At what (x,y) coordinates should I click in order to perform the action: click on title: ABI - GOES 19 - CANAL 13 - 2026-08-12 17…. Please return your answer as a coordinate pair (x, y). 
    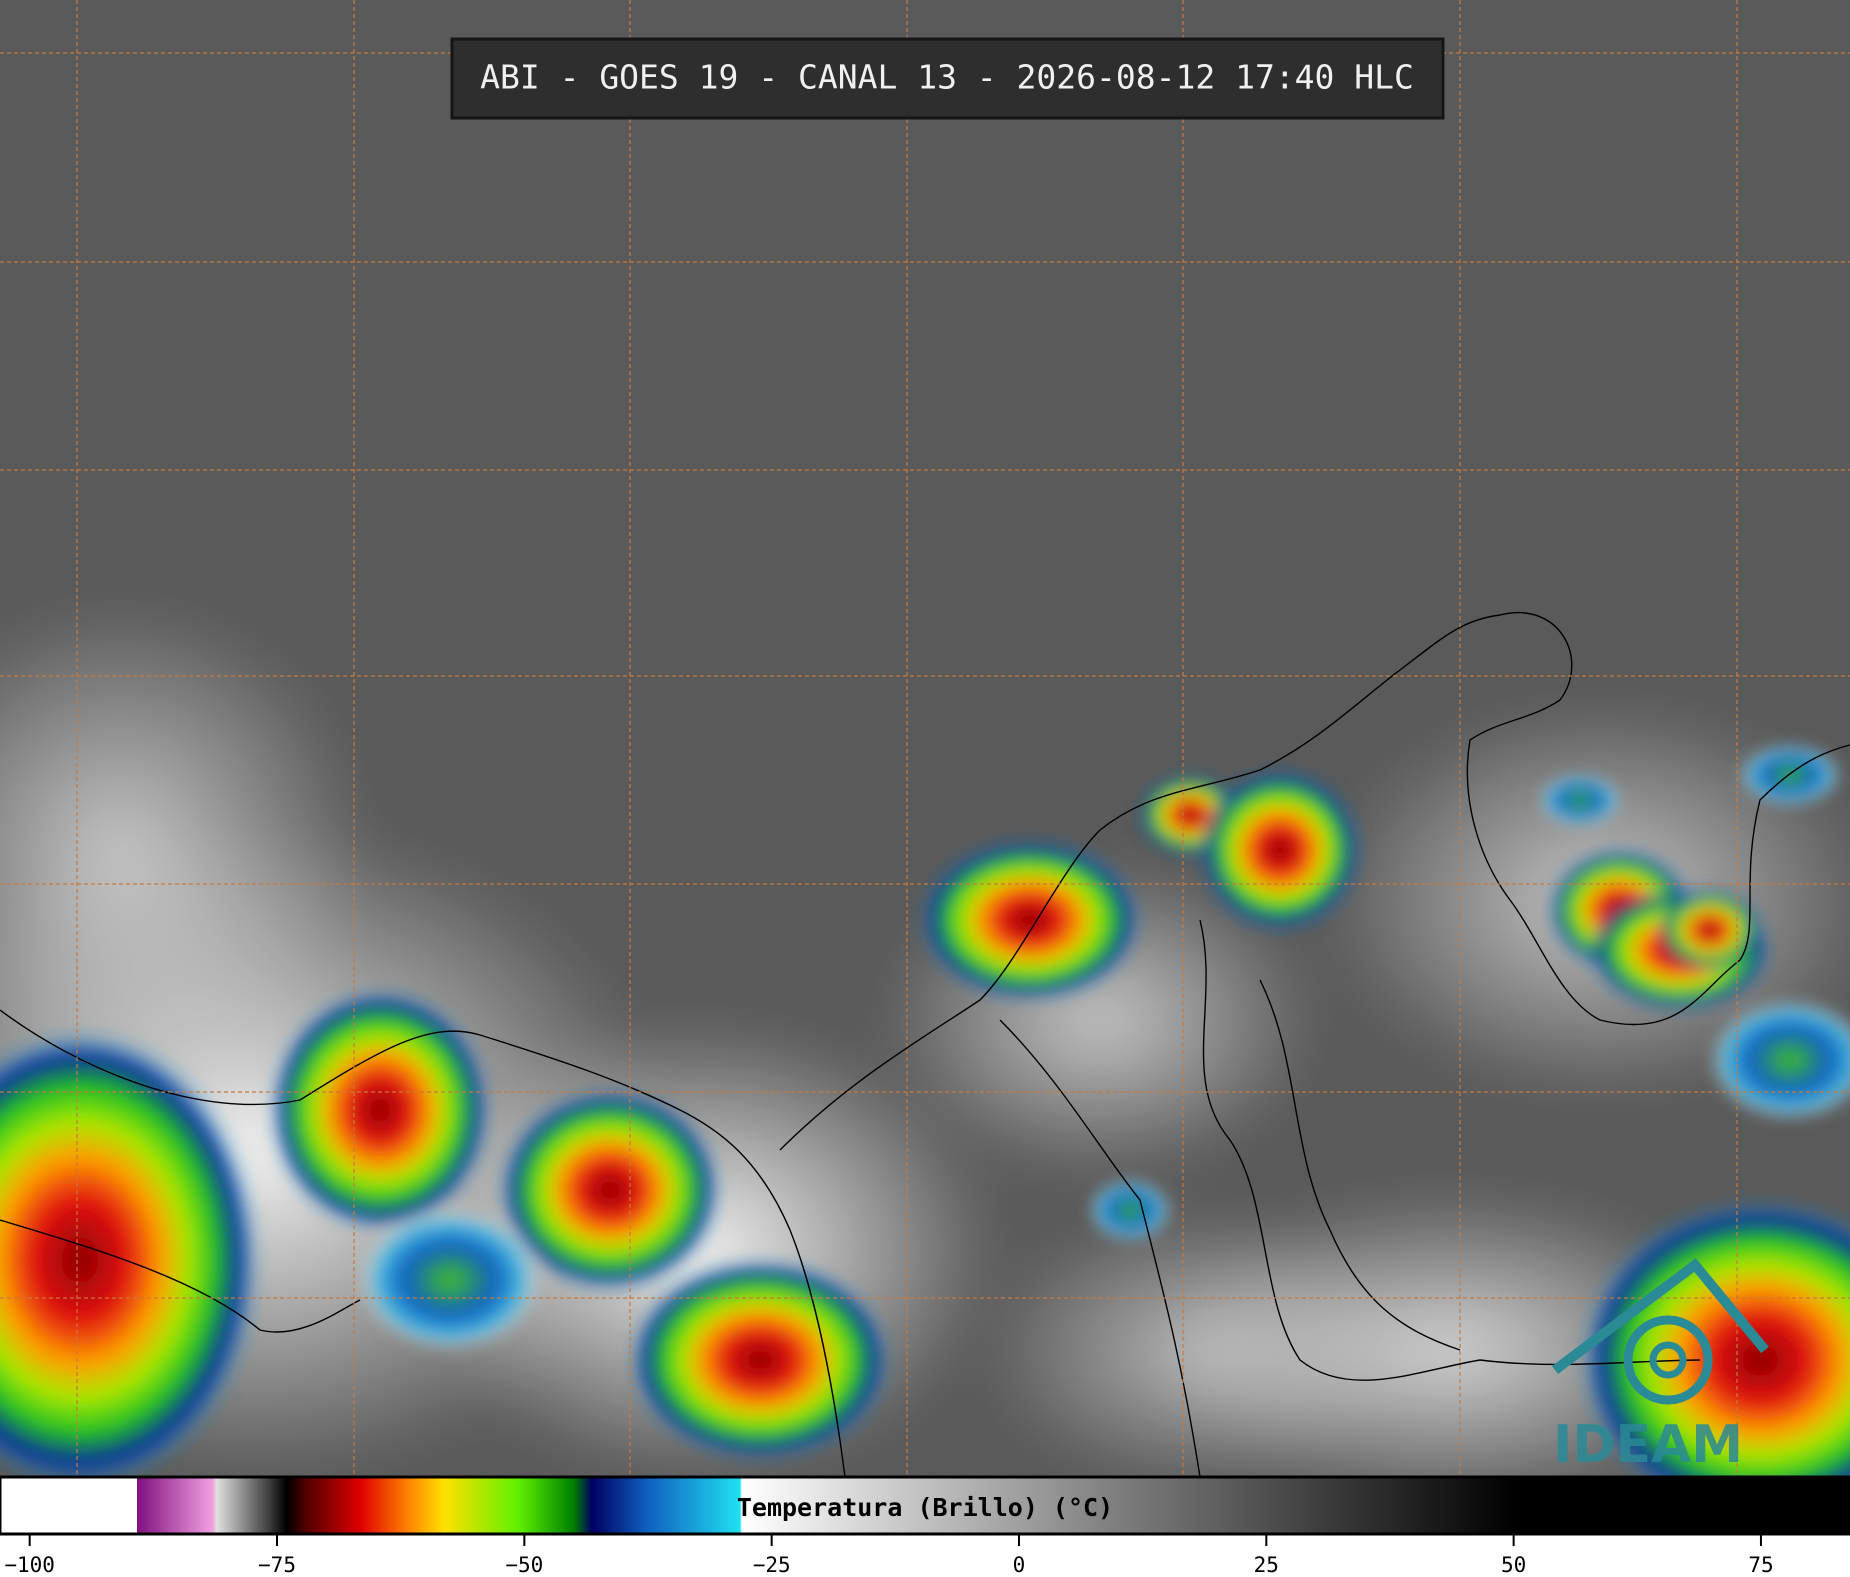
    Looking at the image, I should click on (947, 77).